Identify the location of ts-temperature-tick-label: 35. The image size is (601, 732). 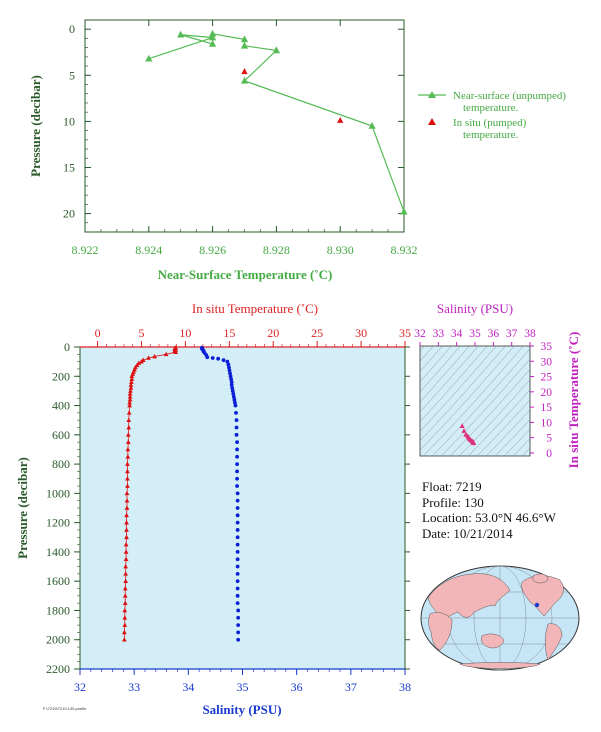
(547, 347).